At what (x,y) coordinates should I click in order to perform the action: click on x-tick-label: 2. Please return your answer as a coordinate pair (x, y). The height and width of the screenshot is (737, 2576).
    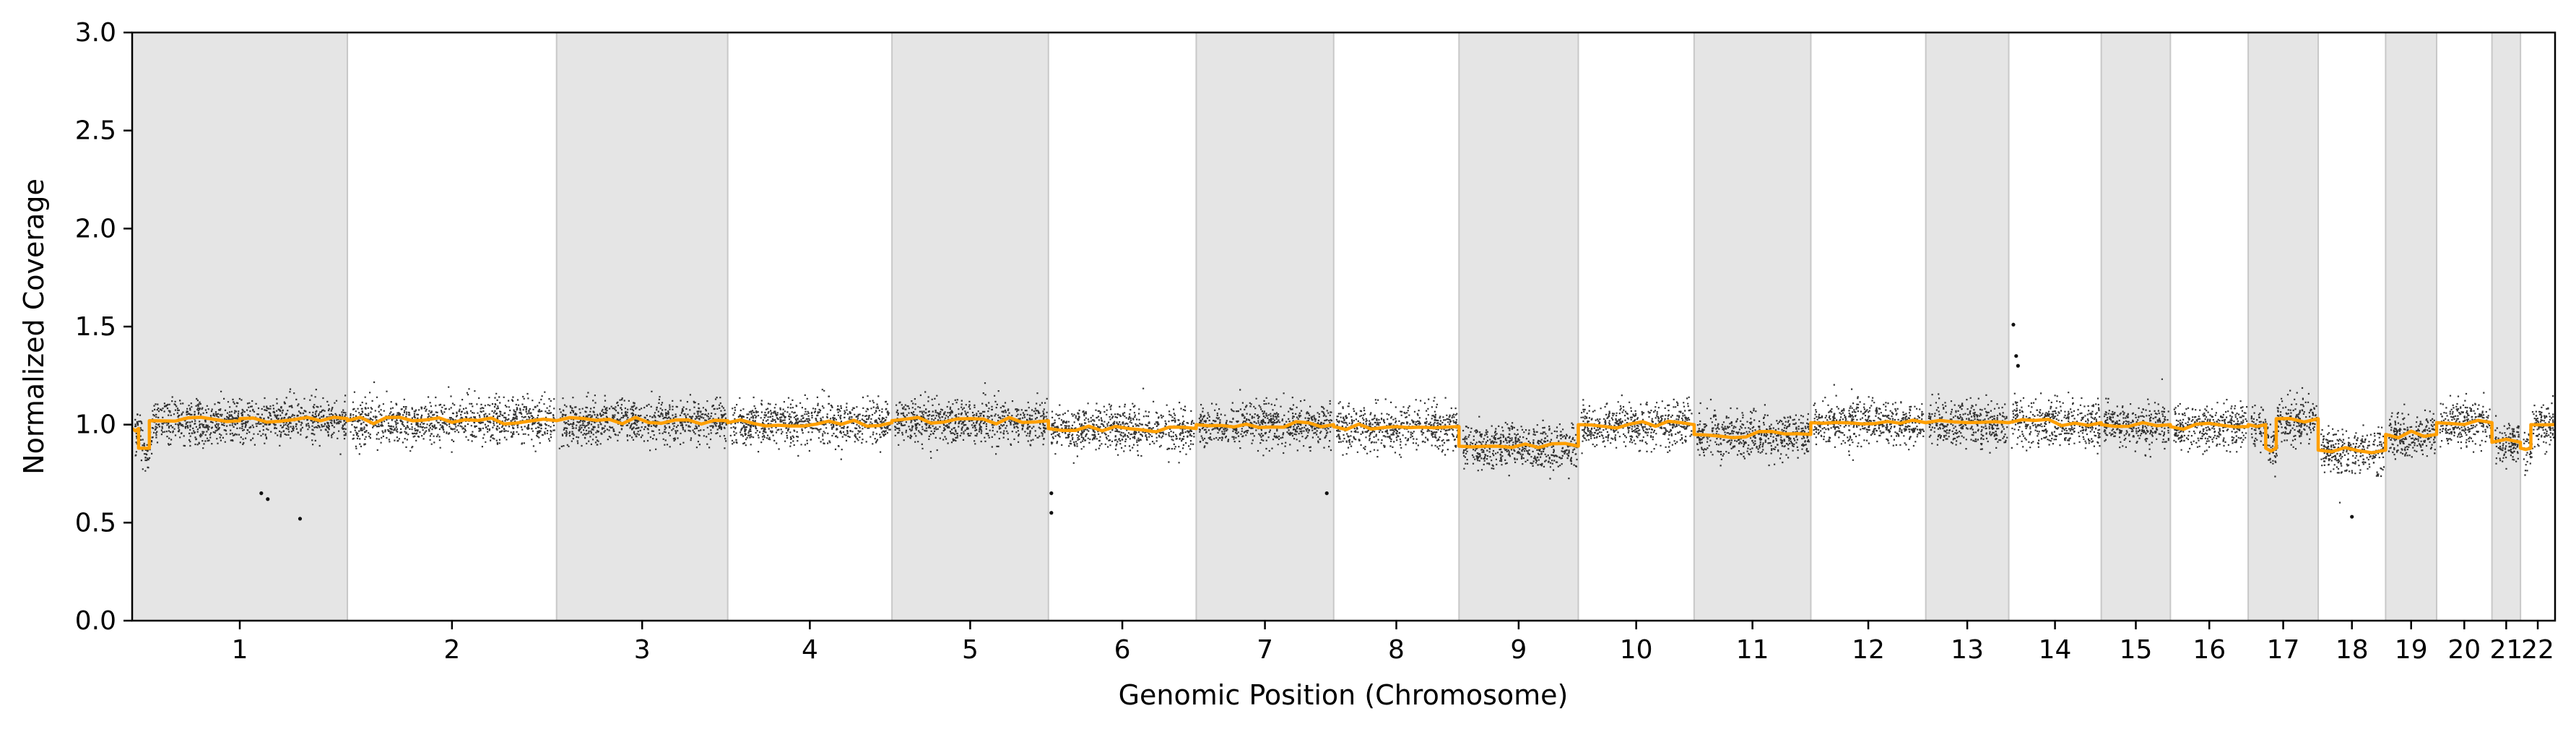
    Looking at the image, I should click on (451, 650).